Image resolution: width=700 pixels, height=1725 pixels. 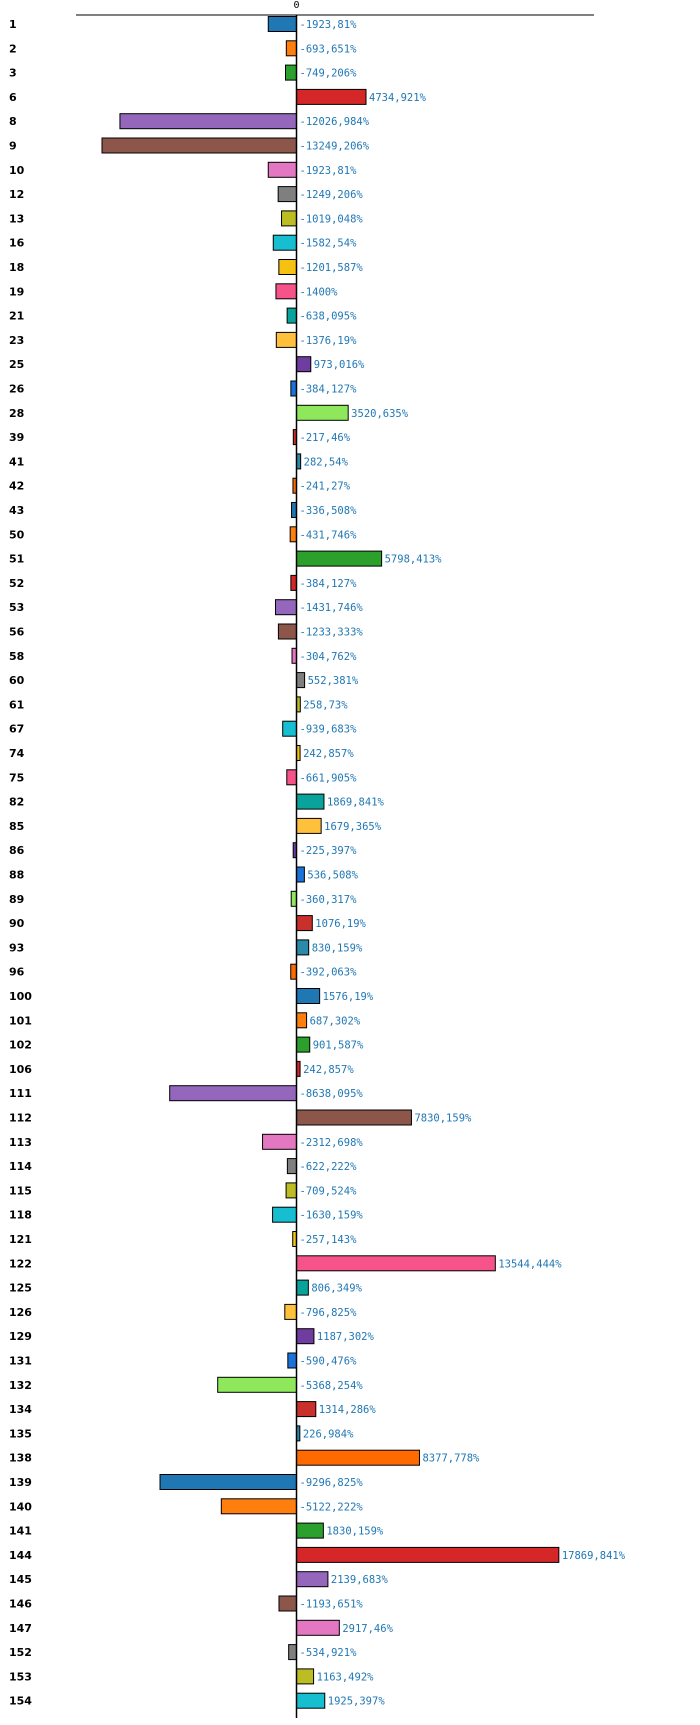 I want to click on value-label-10: -1923,81%, so click(x=329, y=171).